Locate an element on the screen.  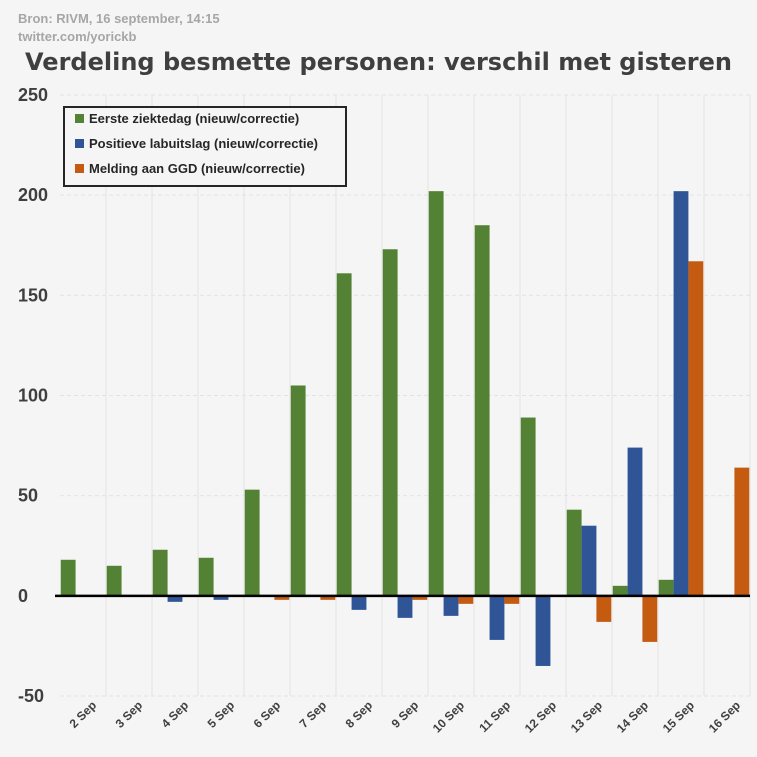
x-tick-label: 12 Sep is located at coordinates (540, 716).